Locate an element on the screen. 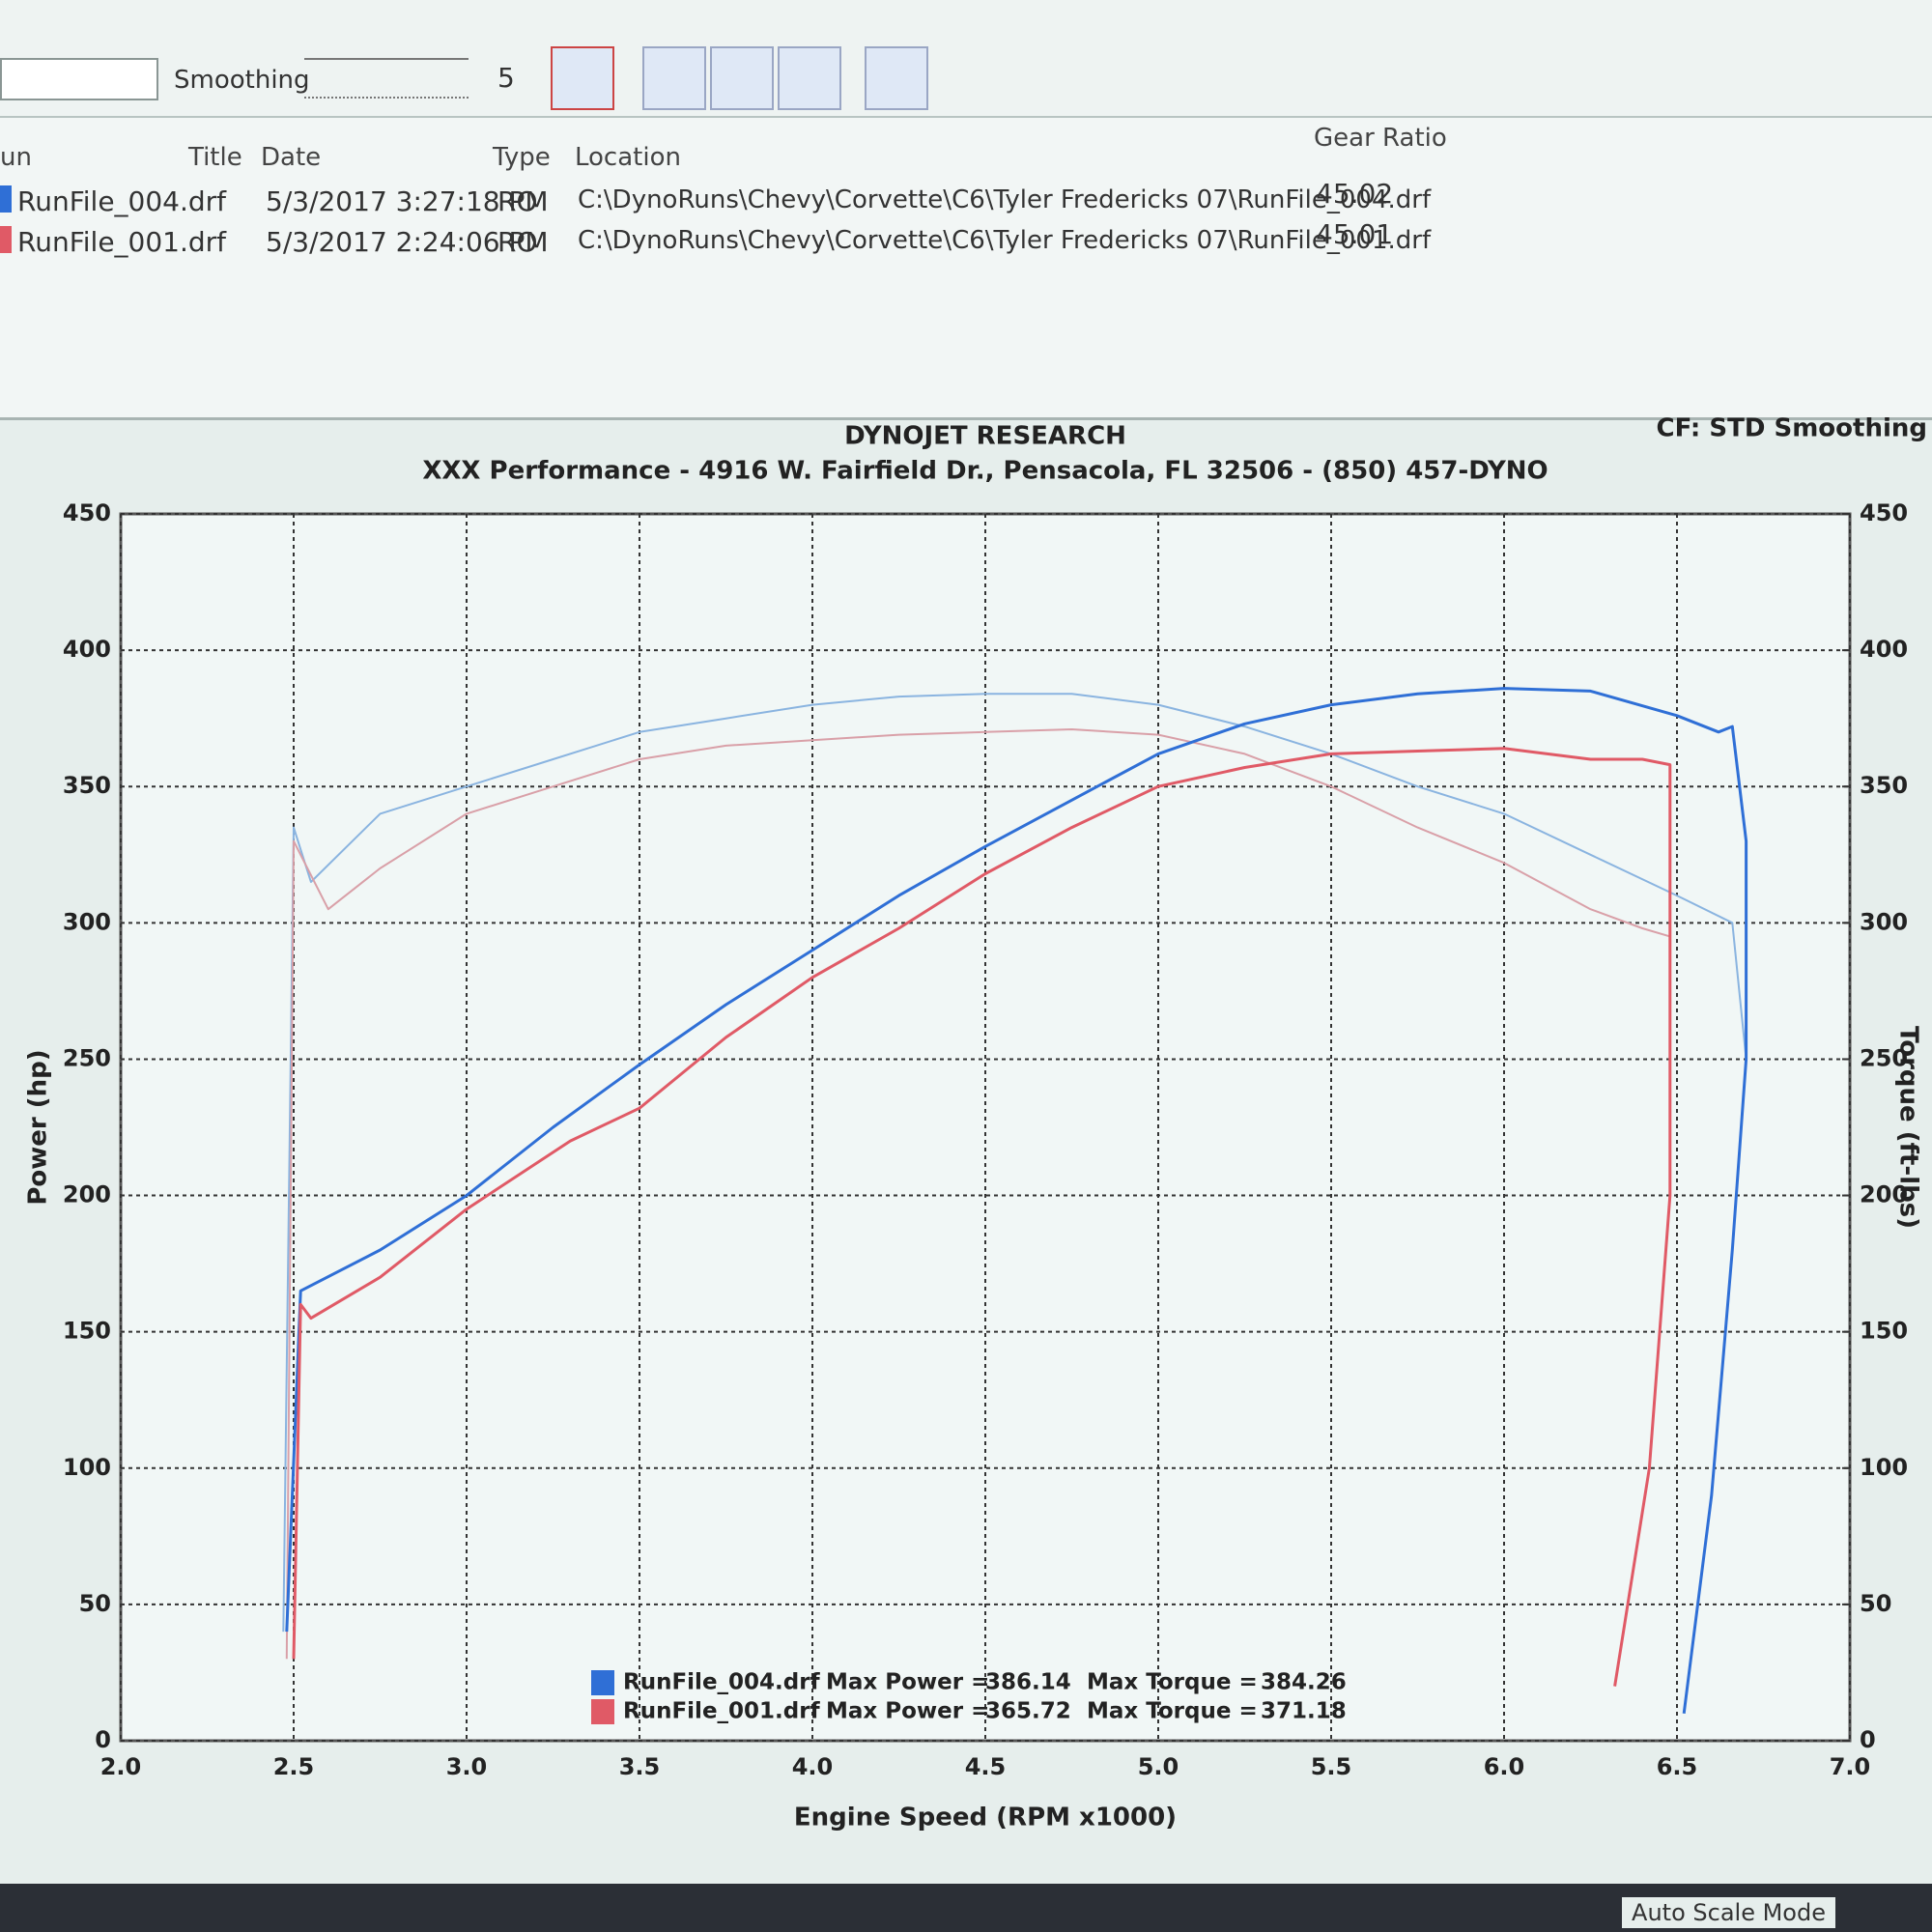  x-tick-label: 5.0 is located at coordinates (1158, 1766).